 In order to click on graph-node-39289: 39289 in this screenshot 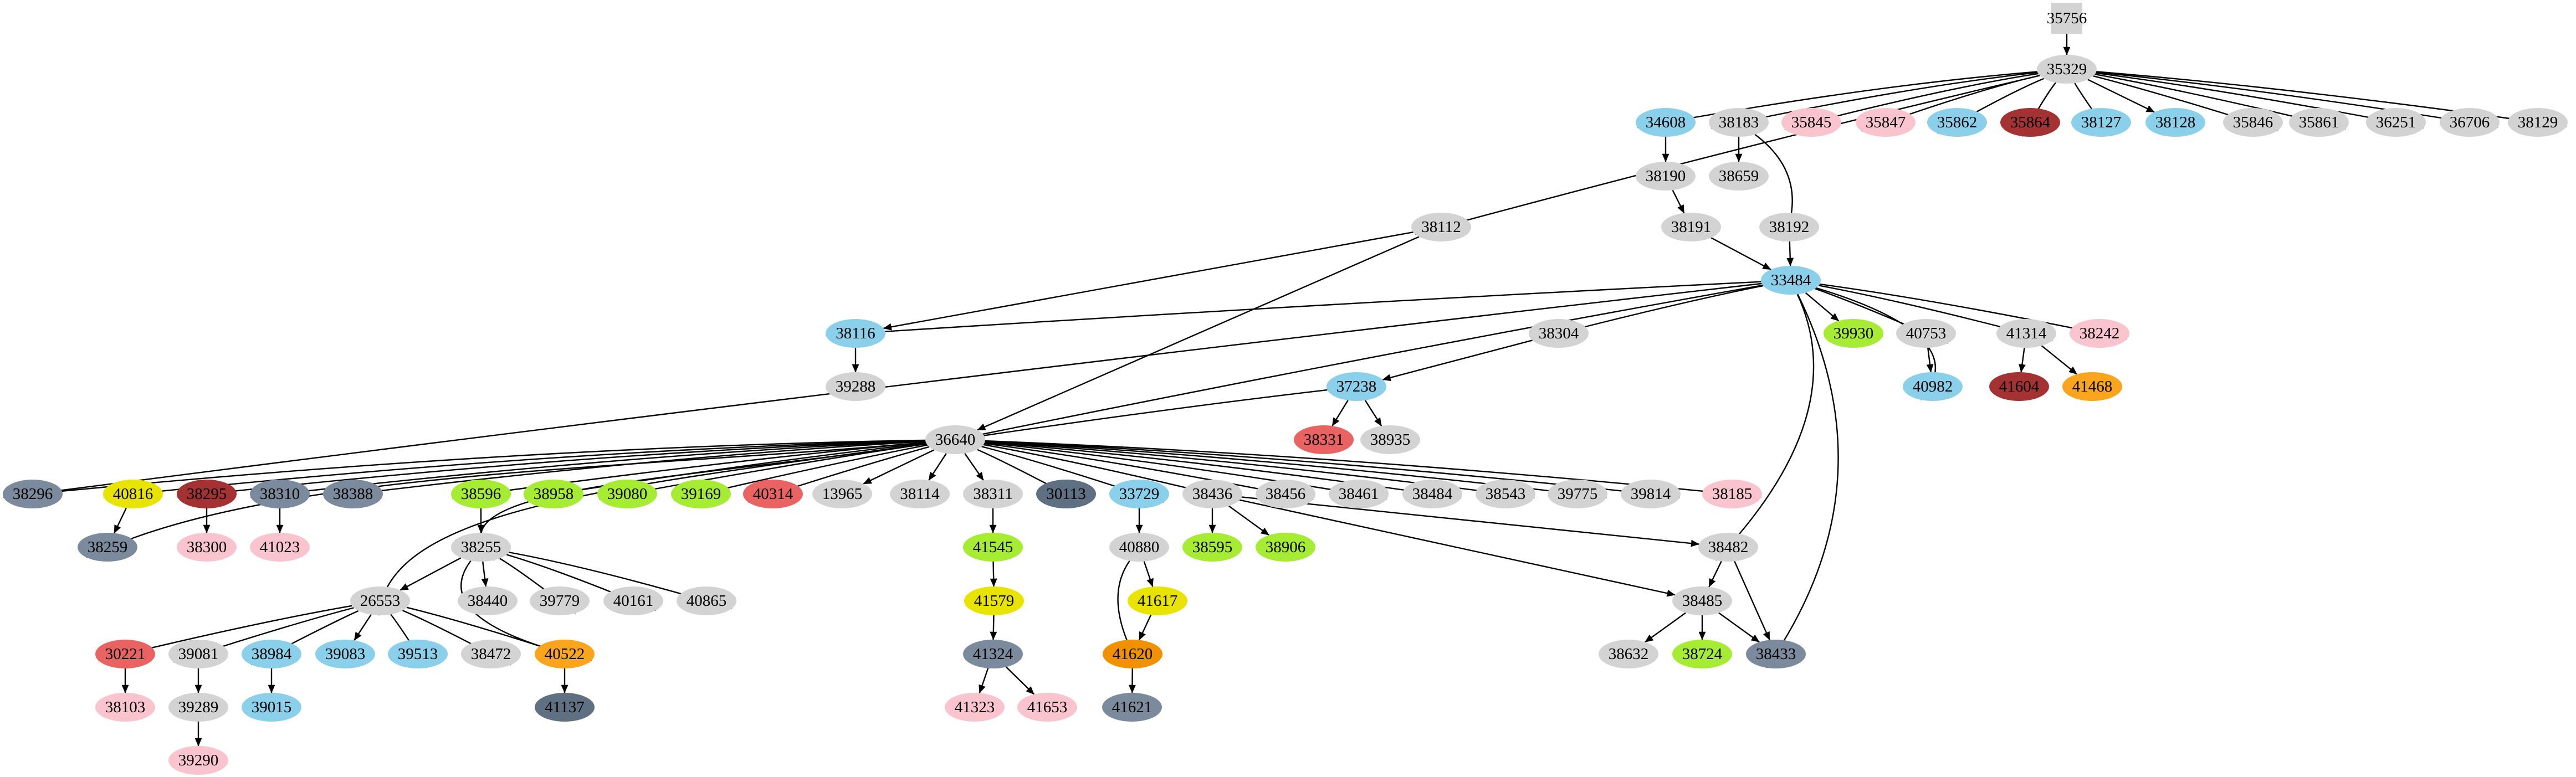, I will do `click(198, 707)`.